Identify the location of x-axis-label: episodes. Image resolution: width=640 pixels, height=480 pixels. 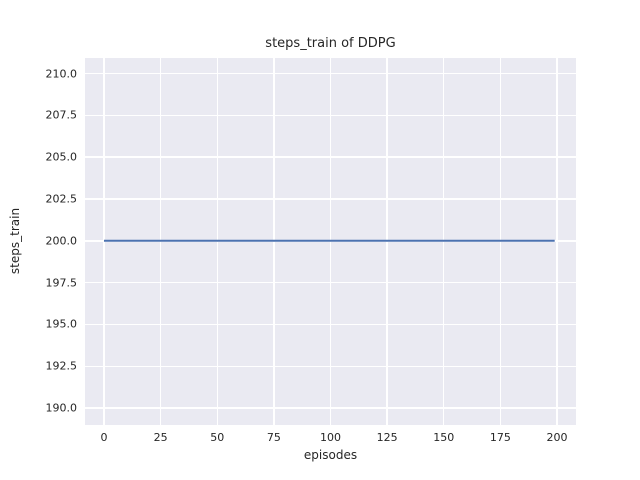
(330, 455).